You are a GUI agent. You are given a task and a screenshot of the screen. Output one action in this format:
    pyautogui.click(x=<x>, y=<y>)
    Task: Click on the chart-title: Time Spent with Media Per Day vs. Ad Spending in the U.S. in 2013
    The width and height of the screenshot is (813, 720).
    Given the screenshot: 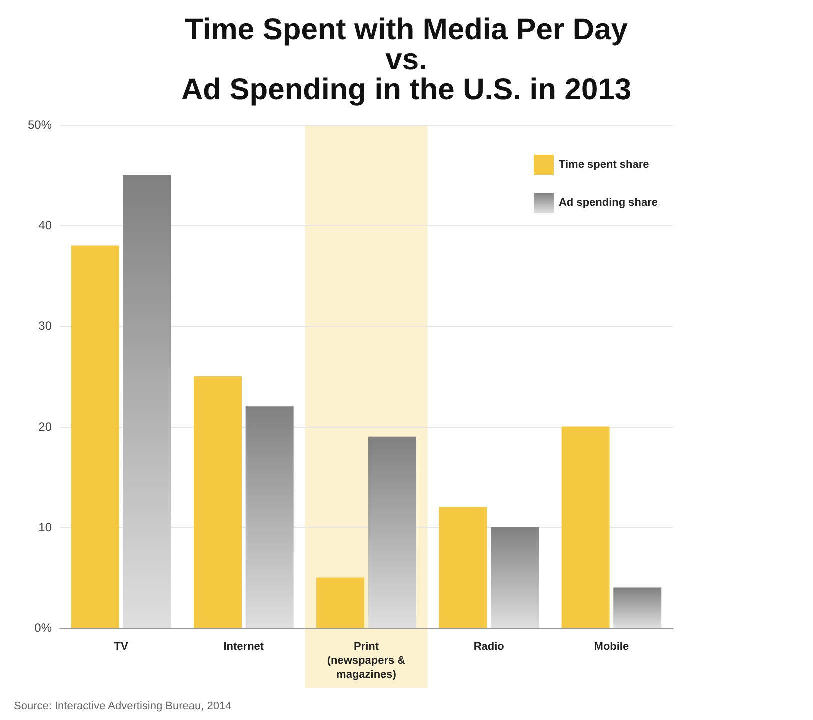 What is the action you would take?
    pyautogui.click(x=406, y=60)
    